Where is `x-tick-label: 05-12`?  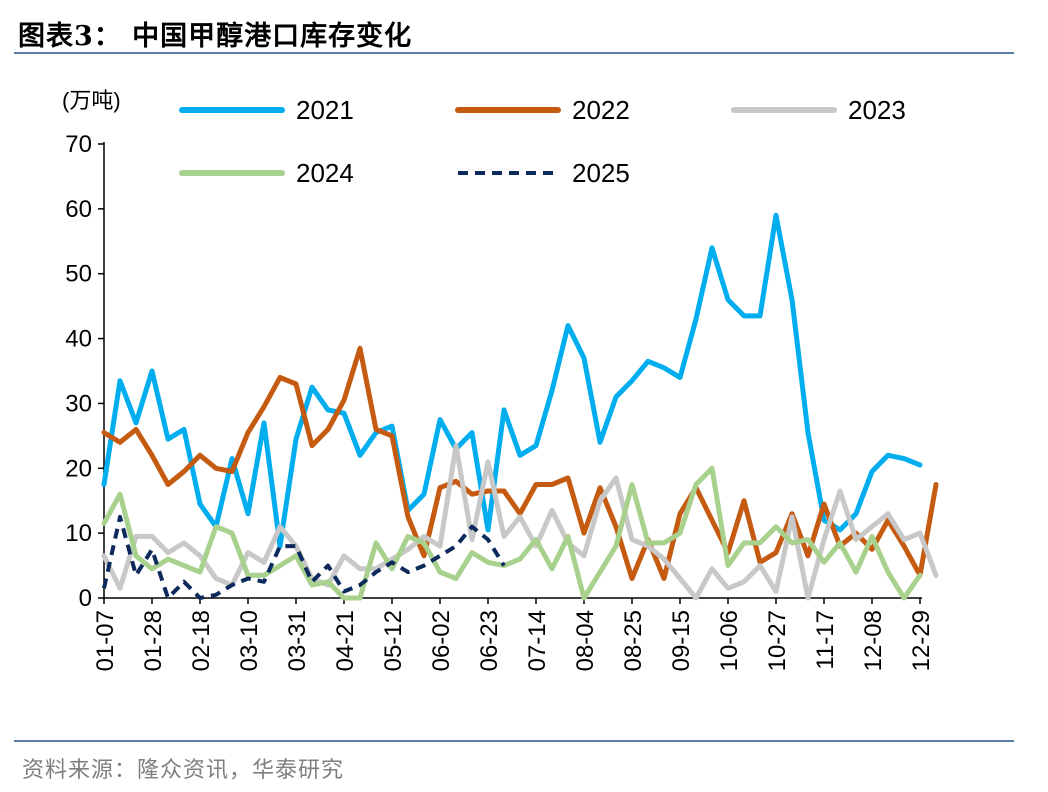
x-tick-label: 05-12 is located at coordinates (393, 640).